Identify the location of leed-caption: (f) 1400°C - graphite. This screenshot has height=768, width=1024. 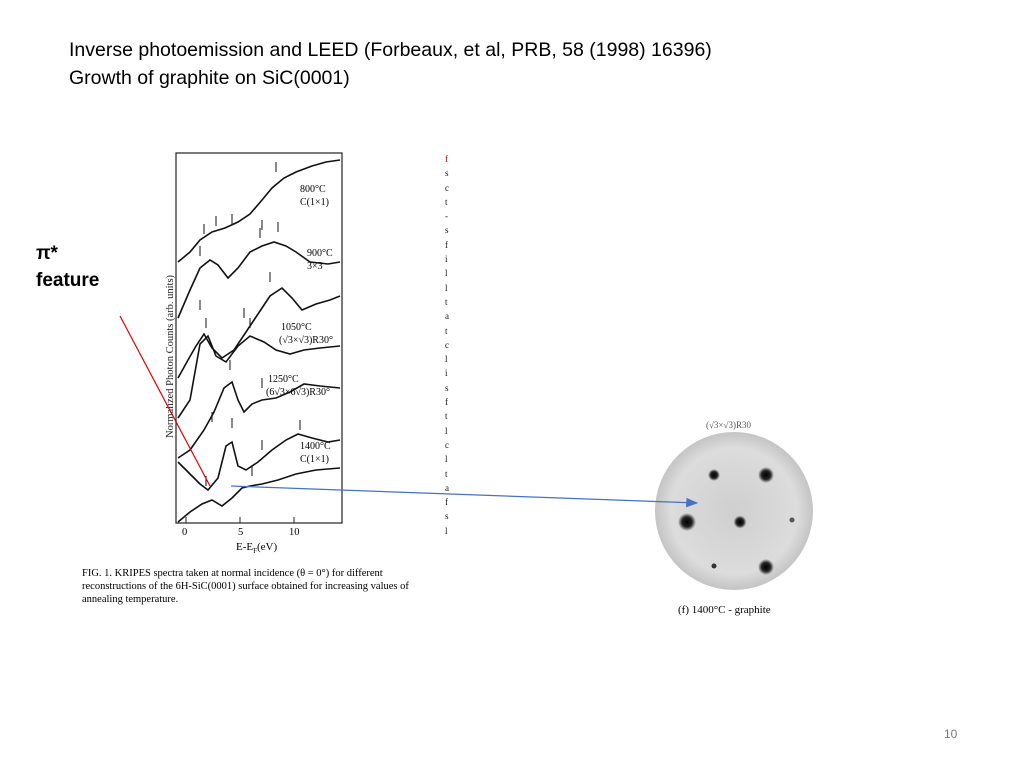
(724, 610).